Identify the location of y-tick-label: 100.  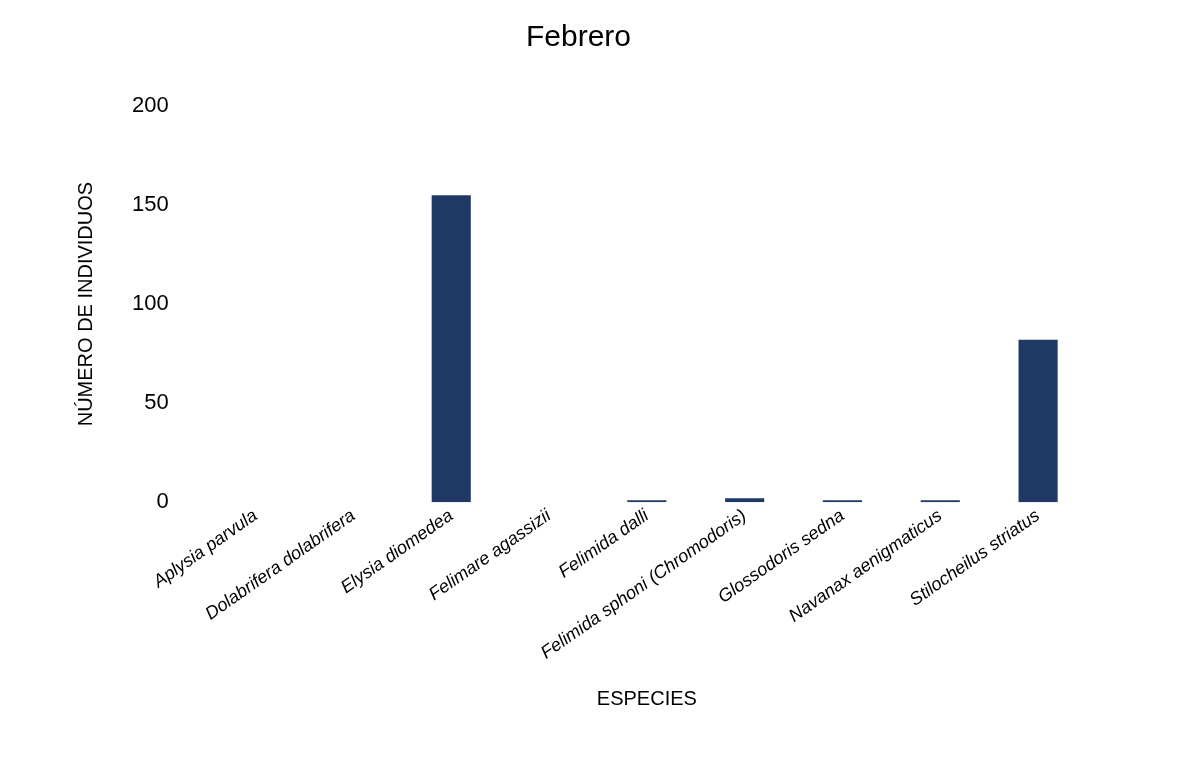
(150, 303).